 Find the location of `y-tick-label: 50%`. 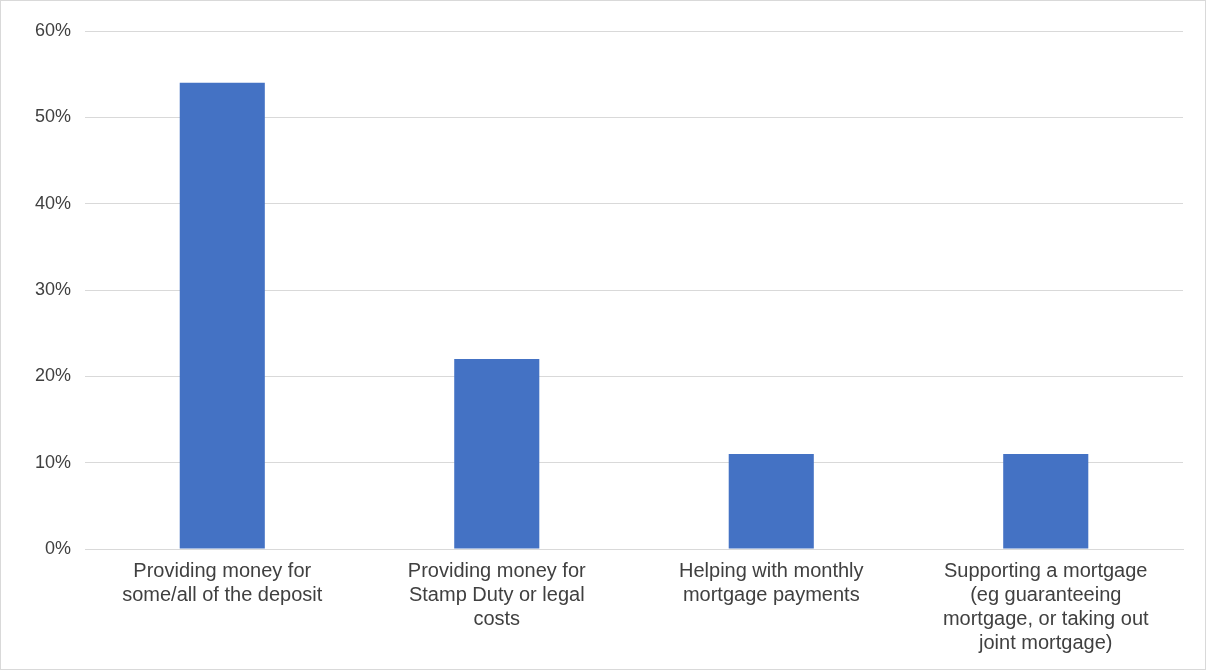

y-tick-label: 50% is located at coordinates (53, 116).